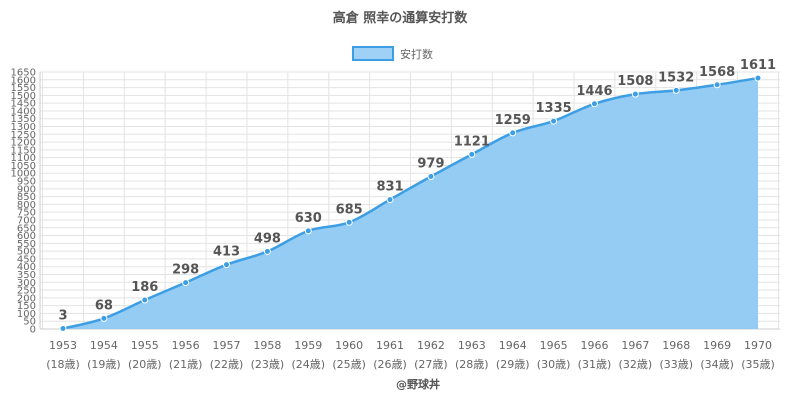 The width and height of the screenshot is (800, 400). Describe the element at coordinates (390, 364) in the screenshot. I see `x-tick-age-label: (26歳)` at that location.